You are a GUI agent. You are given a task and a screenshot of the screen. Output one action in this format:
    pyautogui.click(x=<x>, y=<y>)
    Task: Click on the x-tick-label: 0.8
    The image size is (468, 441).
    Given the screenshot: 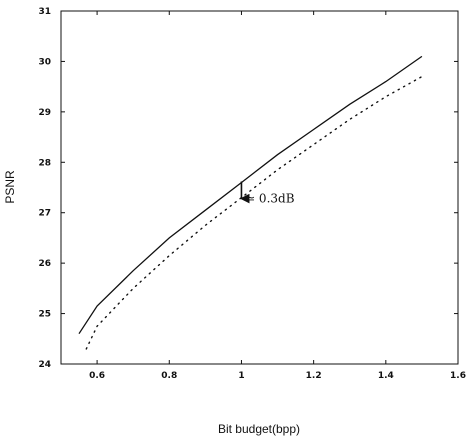 What is the action you would take?
    pyautogui.click(x=169, y=376)
    